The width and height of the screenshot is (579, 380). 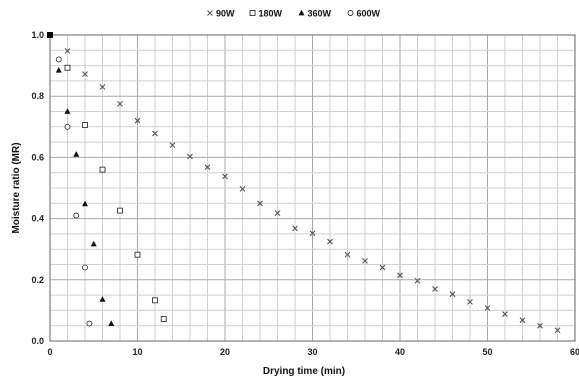 What do you see at coordinates (225, 14) in the screenshot?
I see `legend-label-90w: 90W` at bounding box center [225, 14].